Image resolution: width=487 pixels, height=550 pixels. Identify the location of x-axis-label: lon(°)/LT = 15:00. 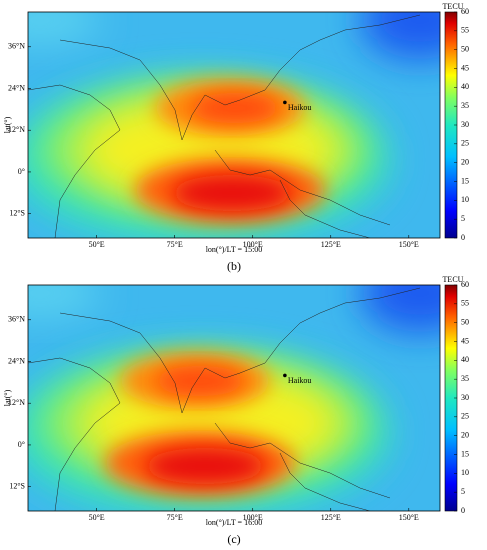
(234, 249).